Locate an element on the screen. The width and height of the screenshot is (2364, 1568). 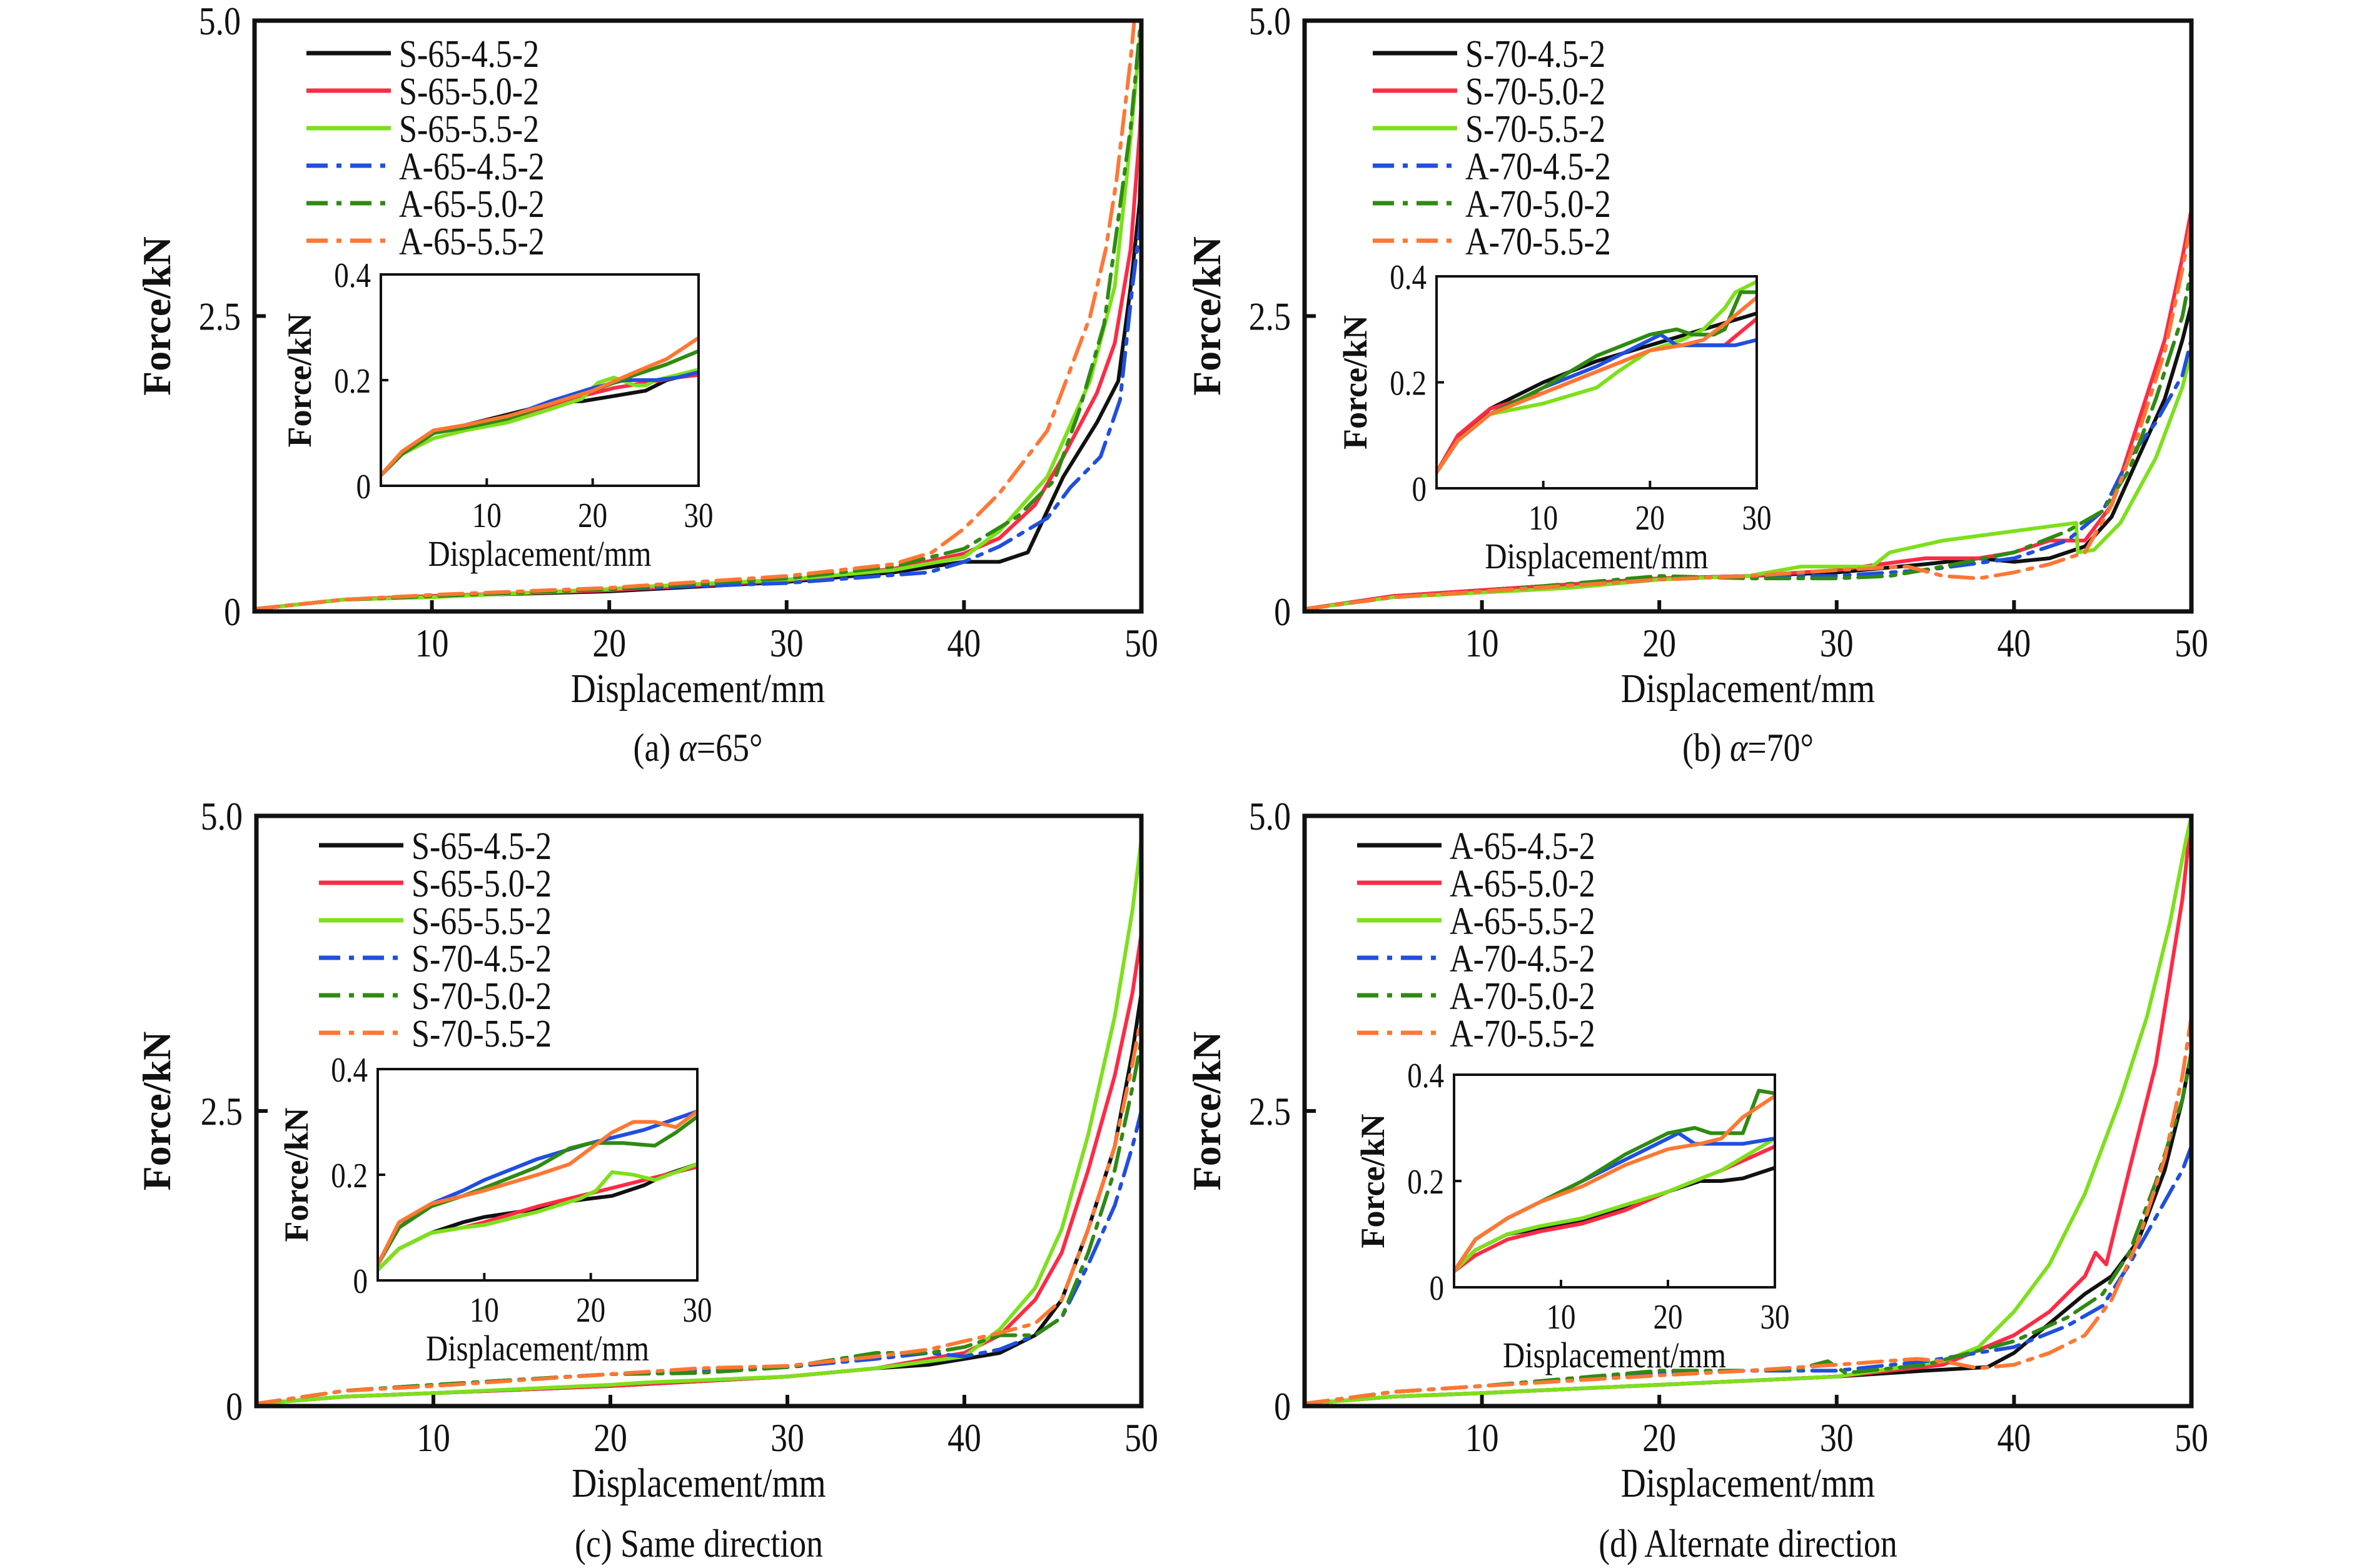
legend-label: S-70-5.0-2 is located at coordinates (1535, 92).